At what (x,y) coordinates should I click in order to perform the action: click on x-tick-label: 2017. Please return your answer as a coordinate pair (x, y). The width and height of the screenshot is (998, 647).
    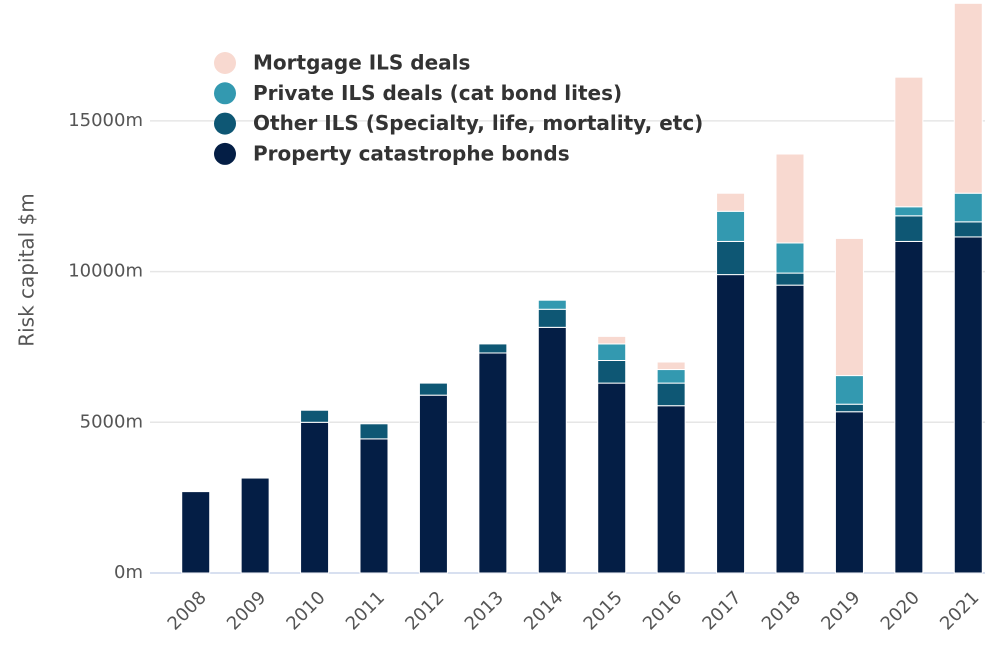
    Looking at the image, I should click on (721, 610).